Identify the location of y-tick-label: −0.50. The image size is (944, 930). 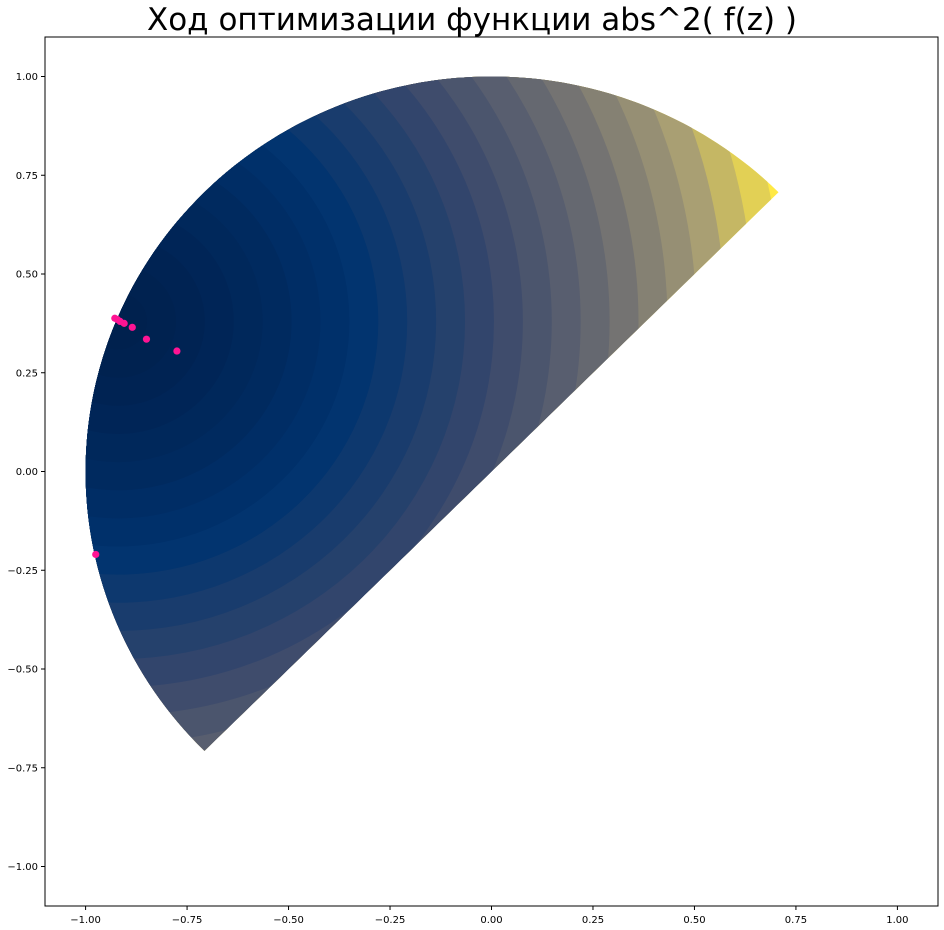
(22, 670).